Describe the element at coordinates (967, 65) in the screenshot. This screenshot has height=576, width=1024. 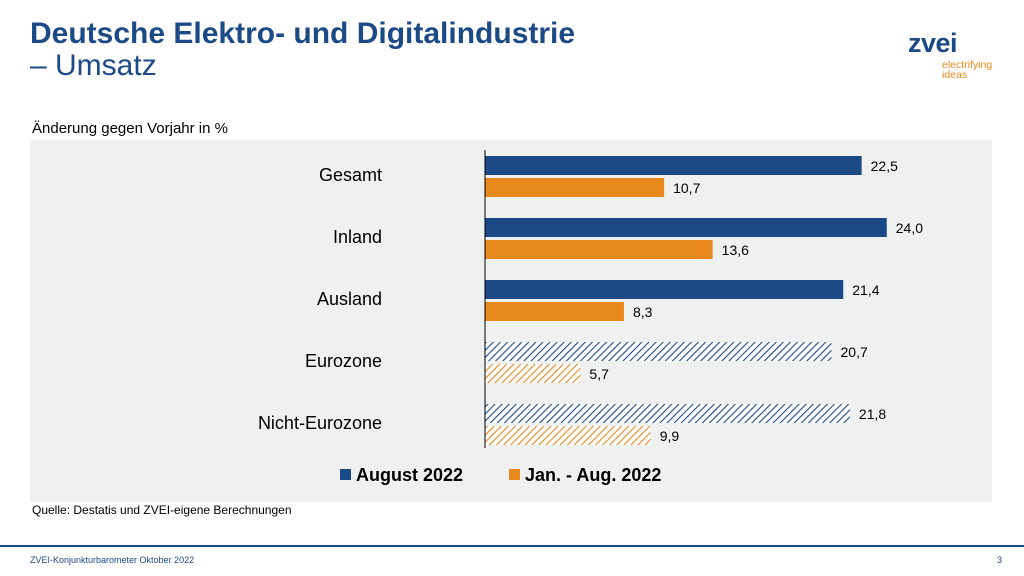
I see `logo-tagline-line-1: electrifying` at that location.